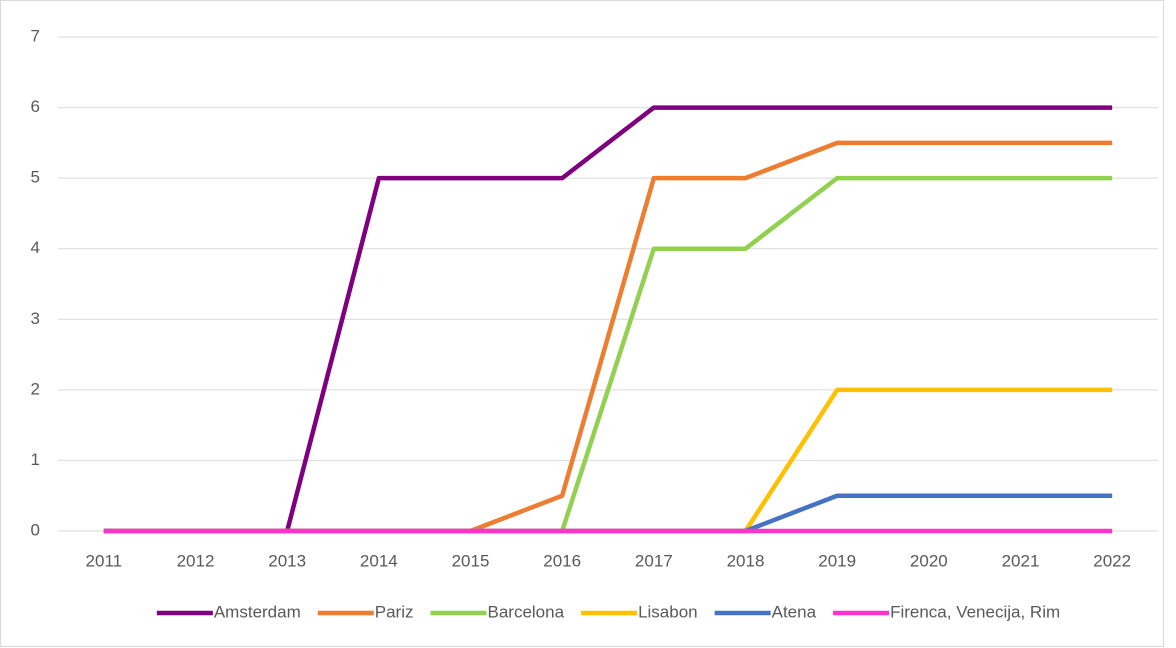 This screenshot has width=1176, height=648. I want to click on x-tick-label: 2015, so click(471, 560).